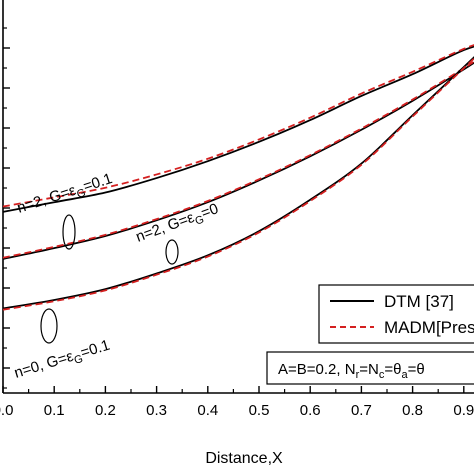  Describe the element at coordinates (463, 410) in the screenshot. I see `x-tick-label: 0.9` at that location.